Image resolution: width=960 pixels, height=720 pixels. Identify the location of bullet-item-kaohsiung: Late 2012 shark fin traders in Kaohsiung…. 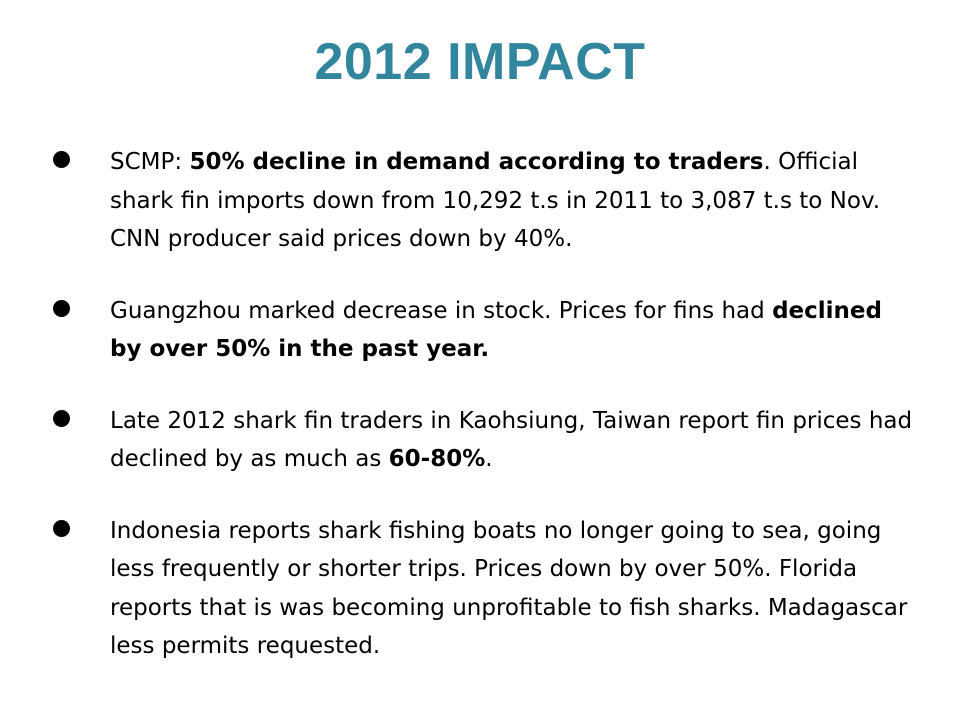
(480, 440).